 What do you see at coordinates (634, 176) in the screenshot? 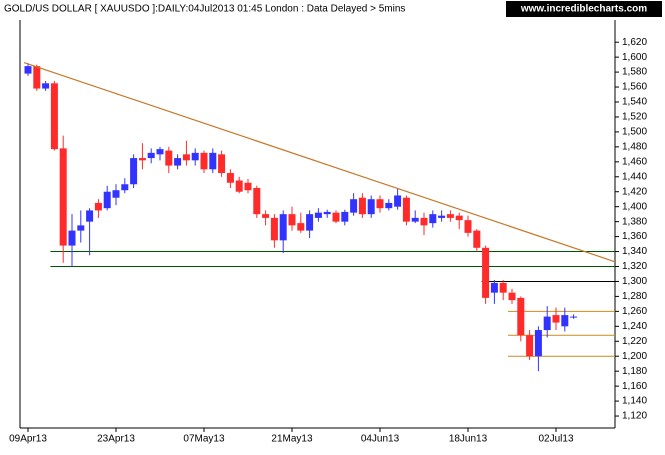
I see `y-tick-label: 1,440` at bounding box center [634, 176].